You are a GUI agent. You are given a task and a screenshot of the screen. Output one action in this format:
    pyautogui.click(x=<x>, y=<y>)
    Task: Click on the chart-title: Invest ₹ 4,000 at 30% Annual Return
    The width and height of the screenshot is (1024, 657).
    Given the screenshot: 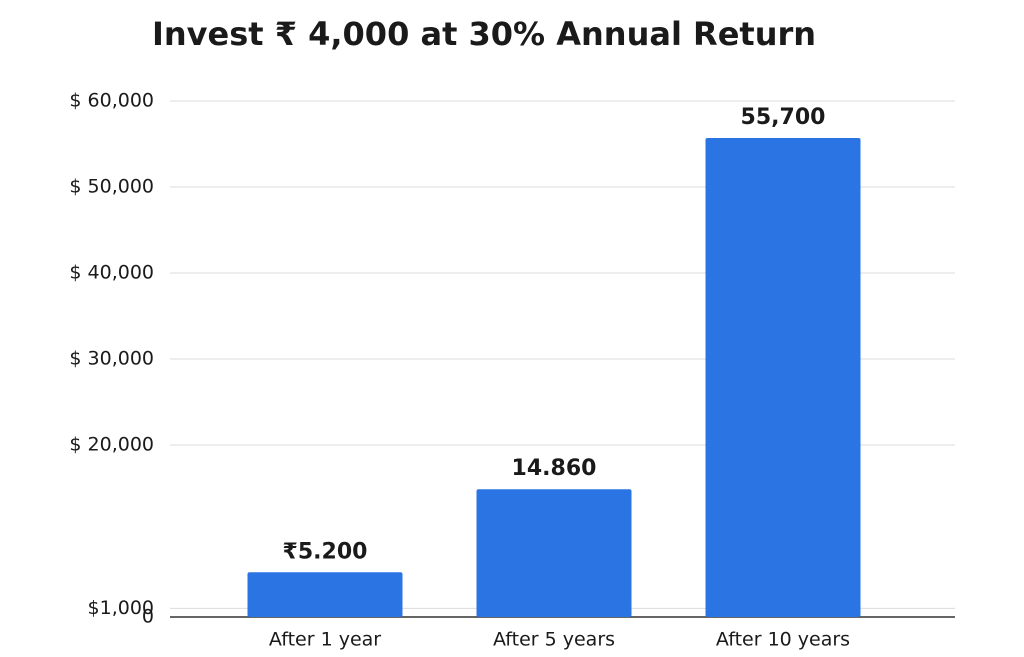 What is the action you would take?
    pyautogui.click(x=484, y=34)
    